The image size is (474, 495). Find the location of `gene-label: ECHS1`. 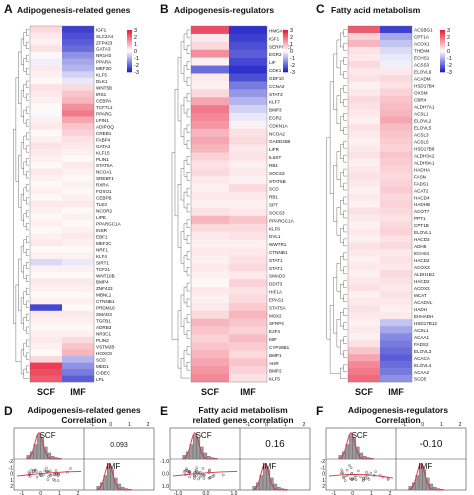

gene-label: ECHS1 is located at coordinates (422, 253).